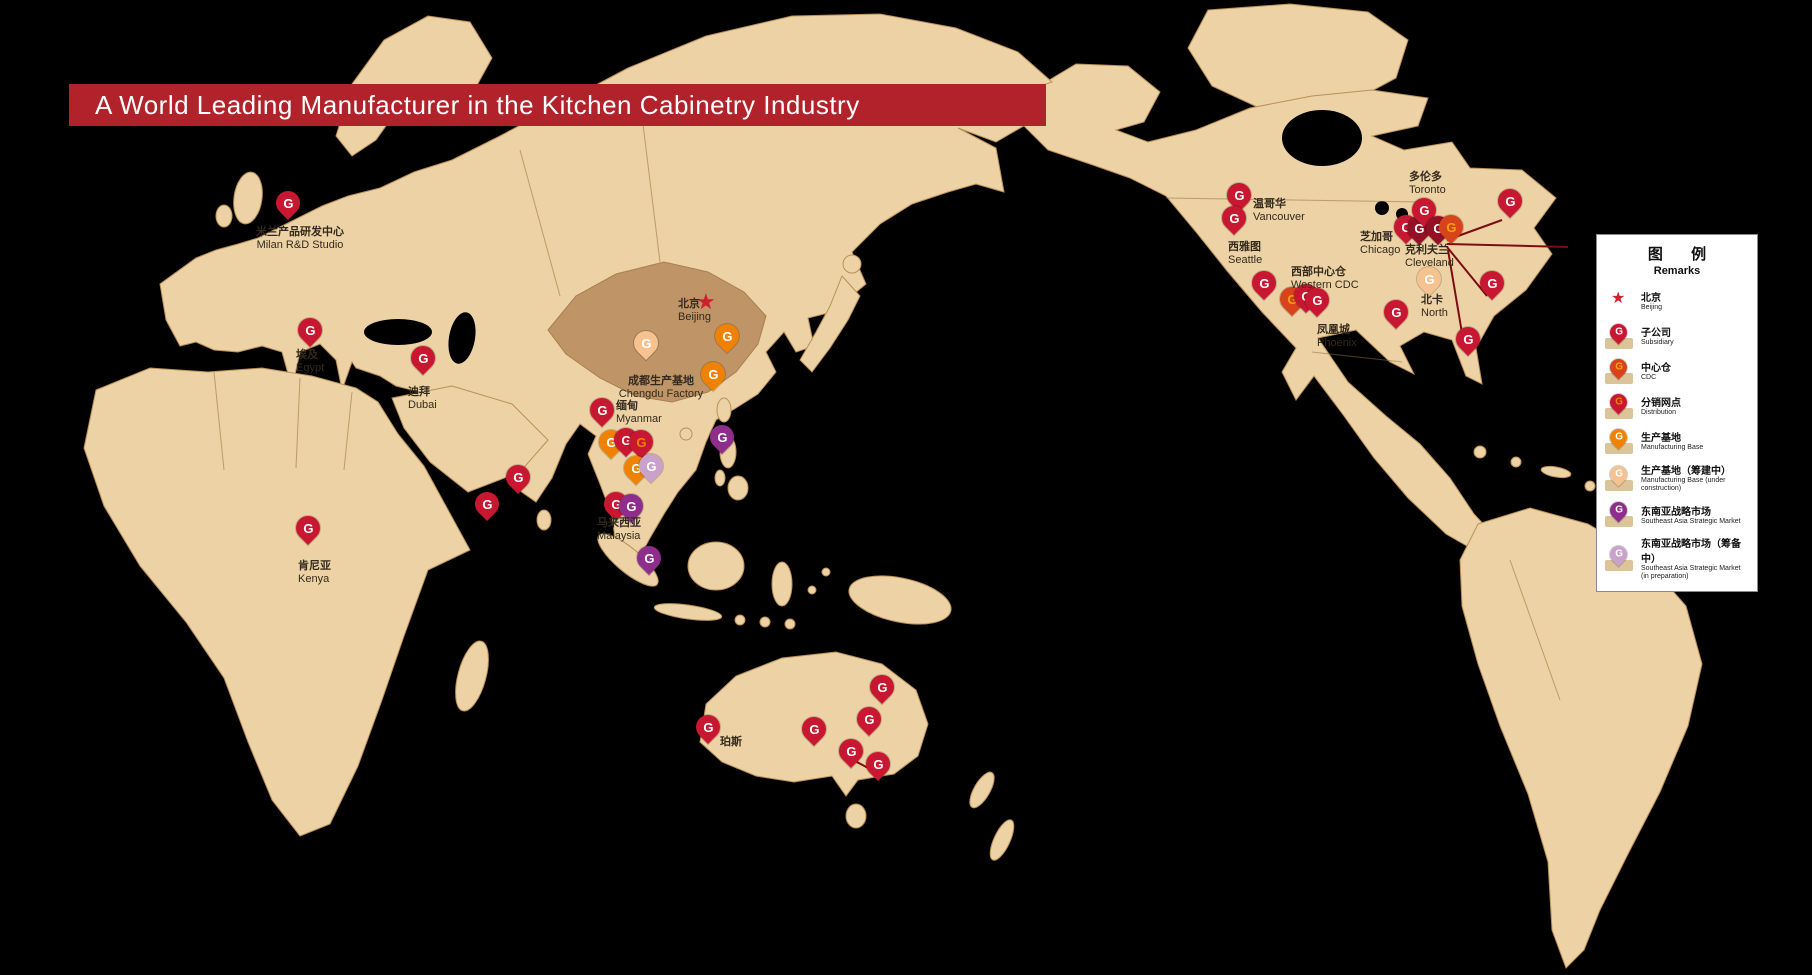 The height and width of the screenshot is (975, 1812). I want to click on legend-label-en: Beijing, so click(1652, 308).